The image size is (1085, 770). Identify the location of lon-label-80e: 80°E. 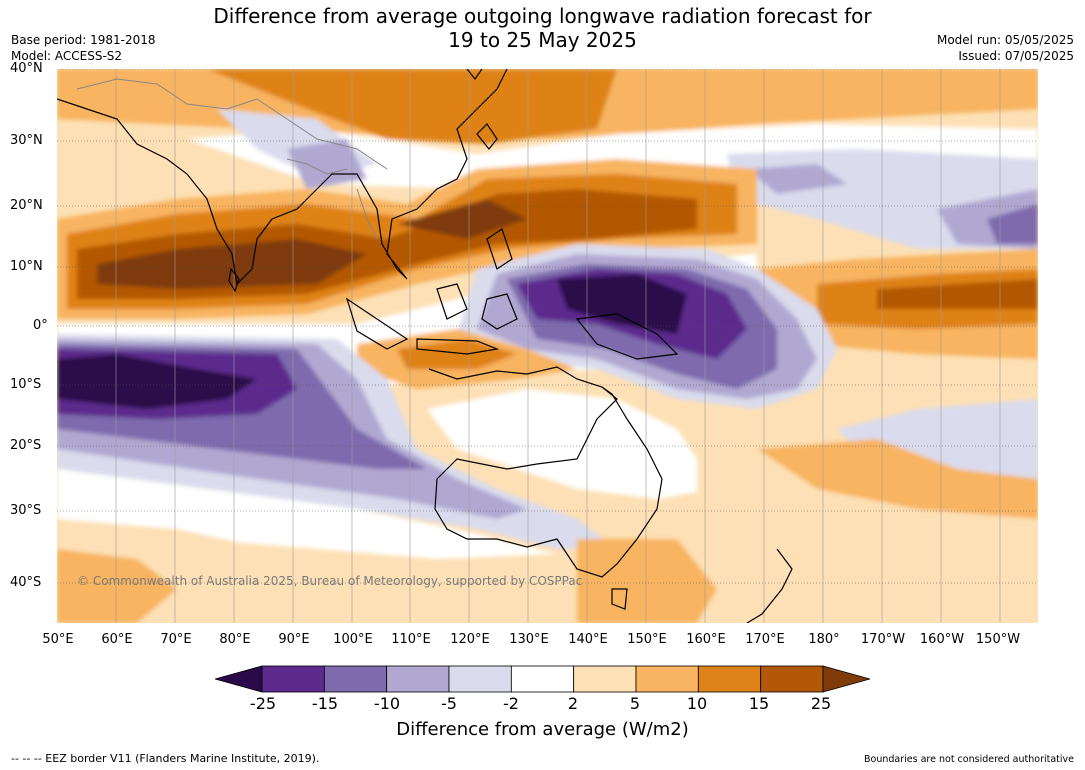
(235, 639).